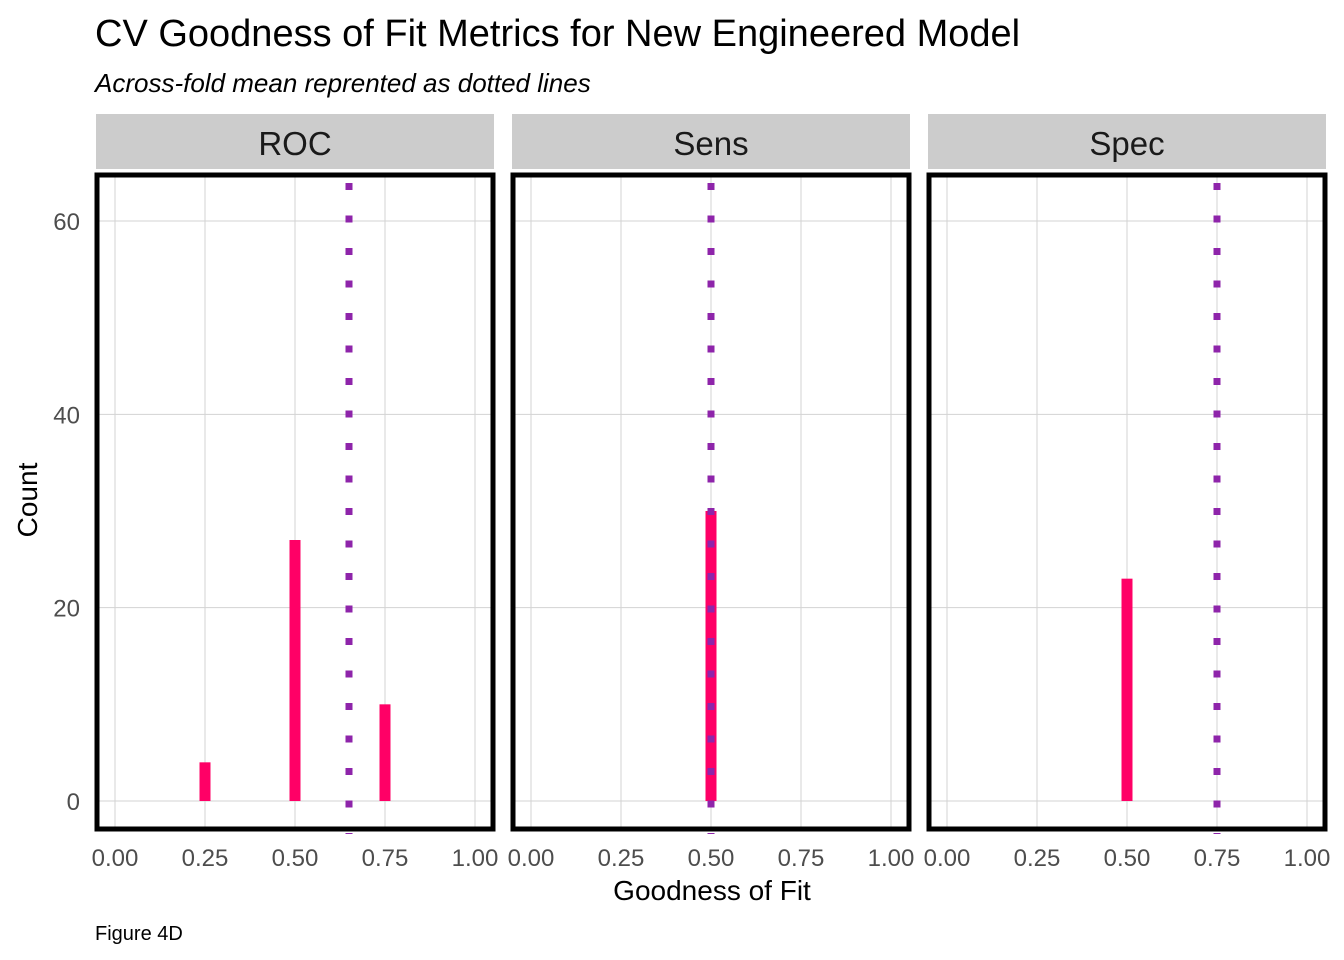 This screenshot has width=1344, height=960. What do you see at coordinates (73, 802) in the screenshot?
I see `y-tick-label: 0` at bounding box center [73, 802].